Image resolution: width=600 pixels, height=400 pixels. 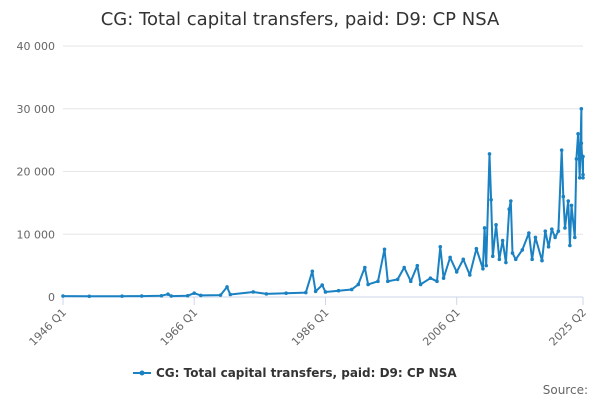 What do you see at coordinates (36, 46) in the screenshot?
I see `y-tick-label: 40 000` at bounding box center [36, 46].